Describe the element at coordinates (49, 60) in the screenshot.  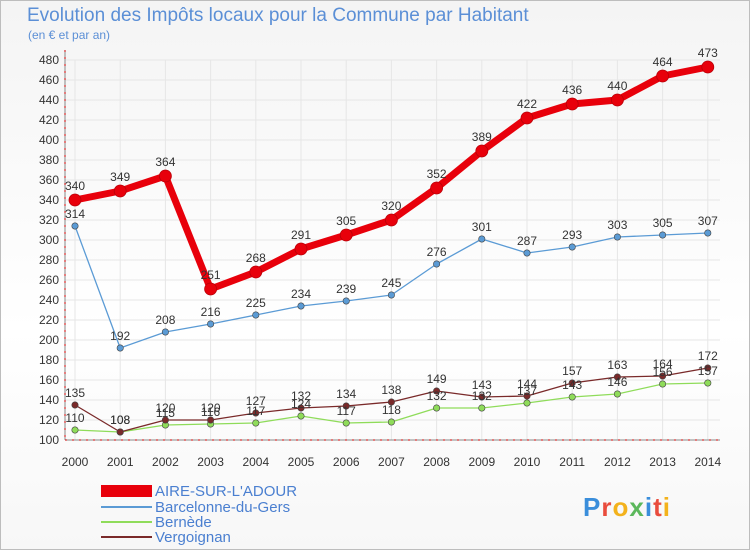
I see `y-tick-label: 480` at that location.